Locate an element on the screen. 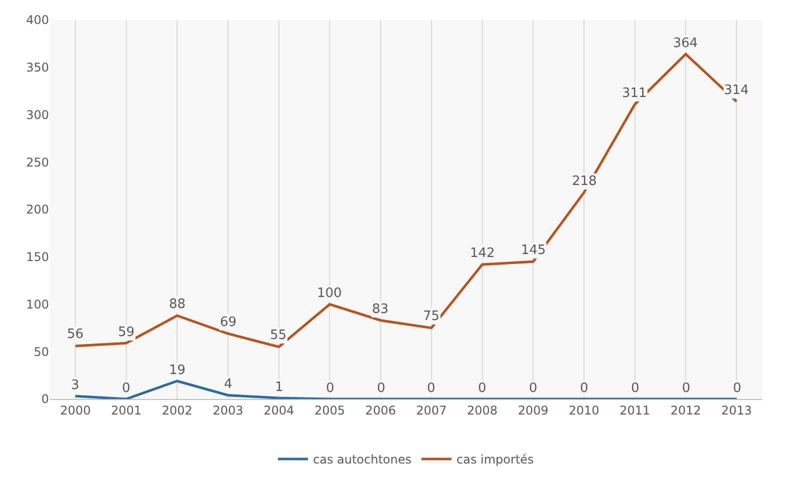 The width and height of the screenshot is (792, 485). data-label: 311 is located at coordinates (634, 93).